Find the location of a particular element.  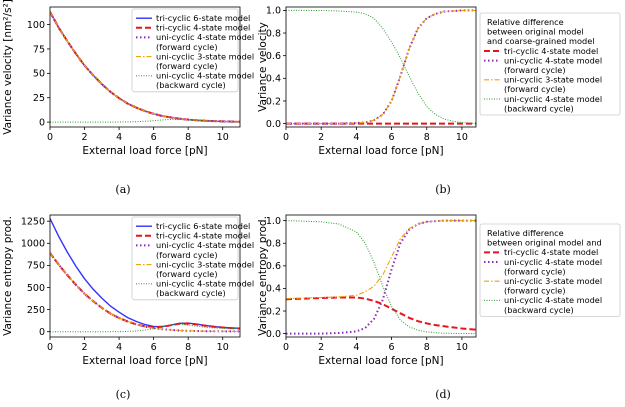

legend-label: tri-cyclic 6-state model is located at coordinates (203, 226).